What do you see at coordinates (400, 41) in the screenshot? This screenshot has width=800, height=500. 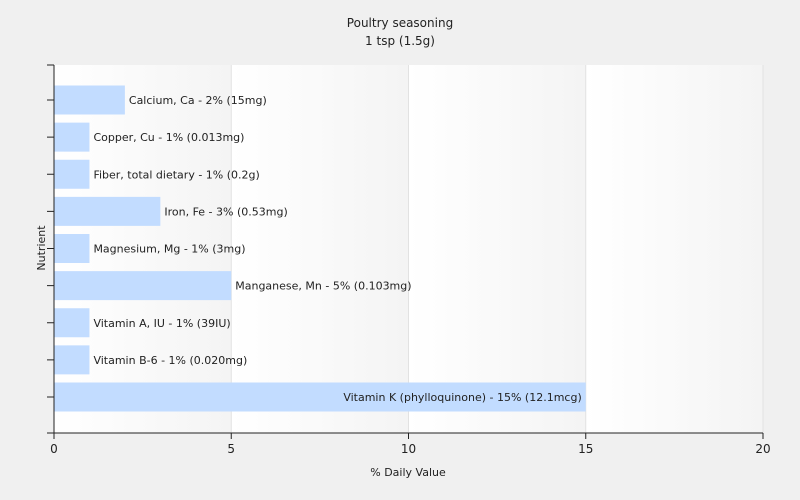 I see `chart-subtitle: 1 tsp (1.5g)` at bounding box center [400, 41].